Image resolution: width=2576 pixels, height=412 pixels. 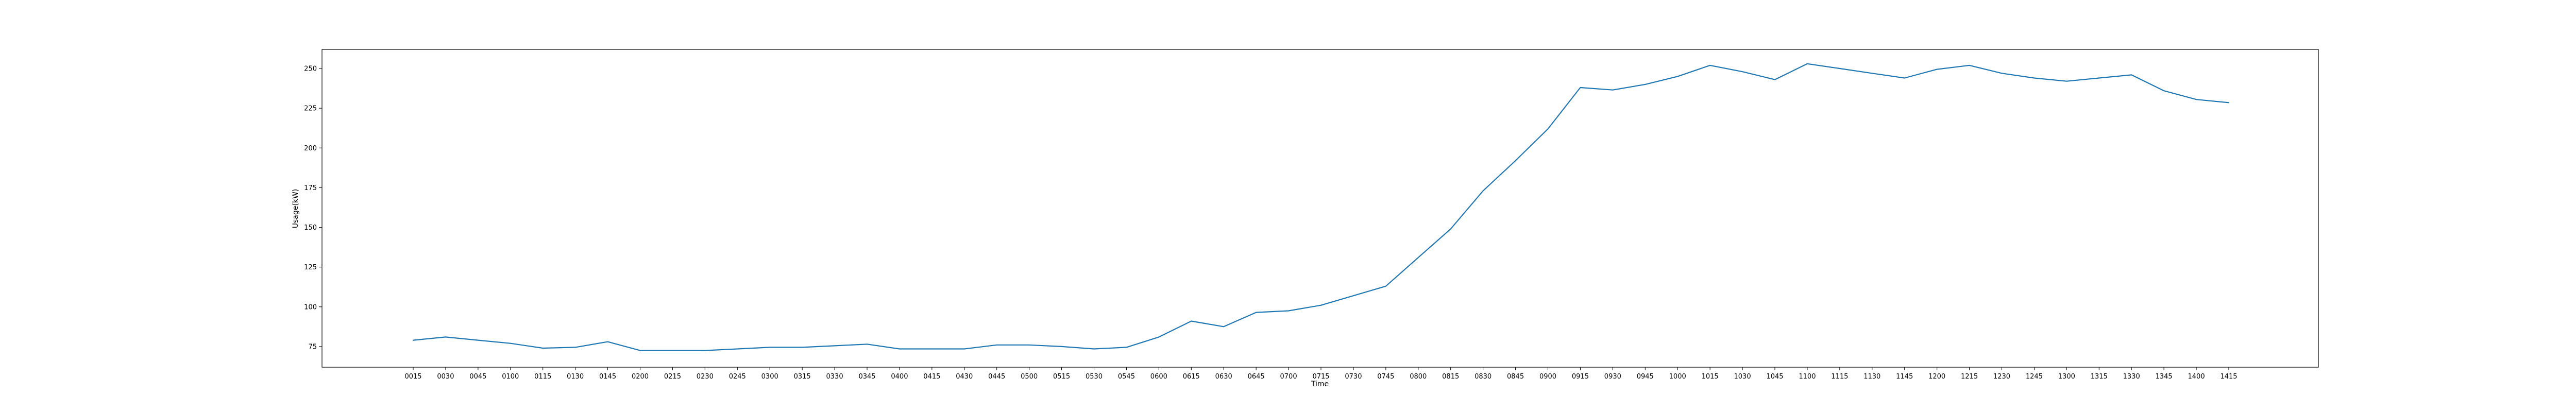 What do you see at coordinates (2034, 377) in the screenshot?
I see `x-tick-label: 1245` at bounding box center [2034, 377].